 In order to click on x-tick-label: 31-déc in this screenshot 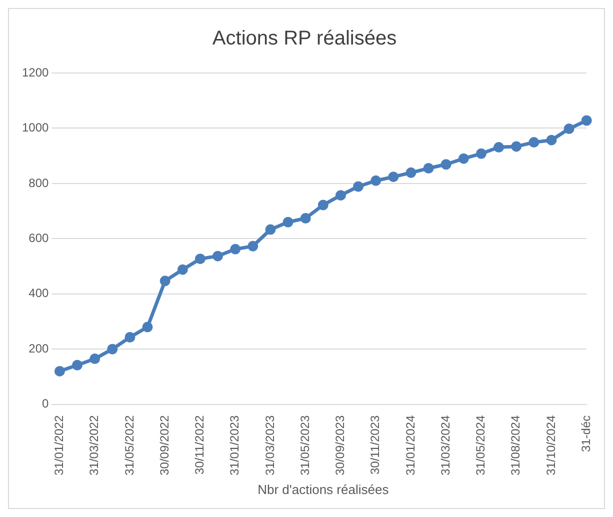, I will do `click(585, 433)`.